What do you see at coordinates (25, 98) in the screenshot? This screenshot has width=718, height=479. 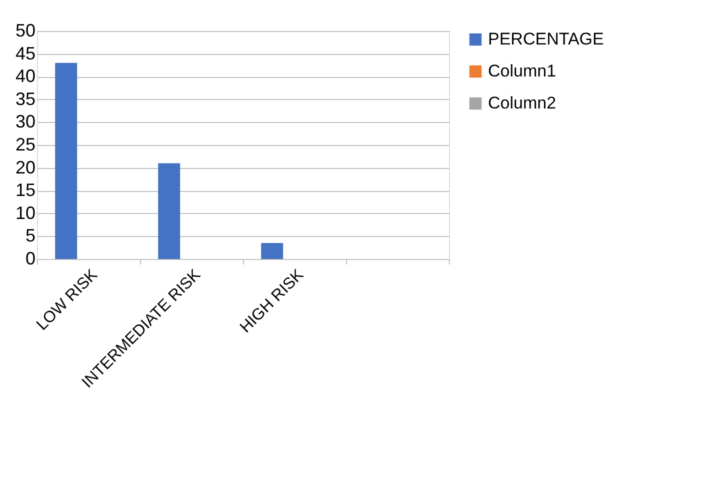 I see `y-tick-label: 35` at bounding box center [25, 98].